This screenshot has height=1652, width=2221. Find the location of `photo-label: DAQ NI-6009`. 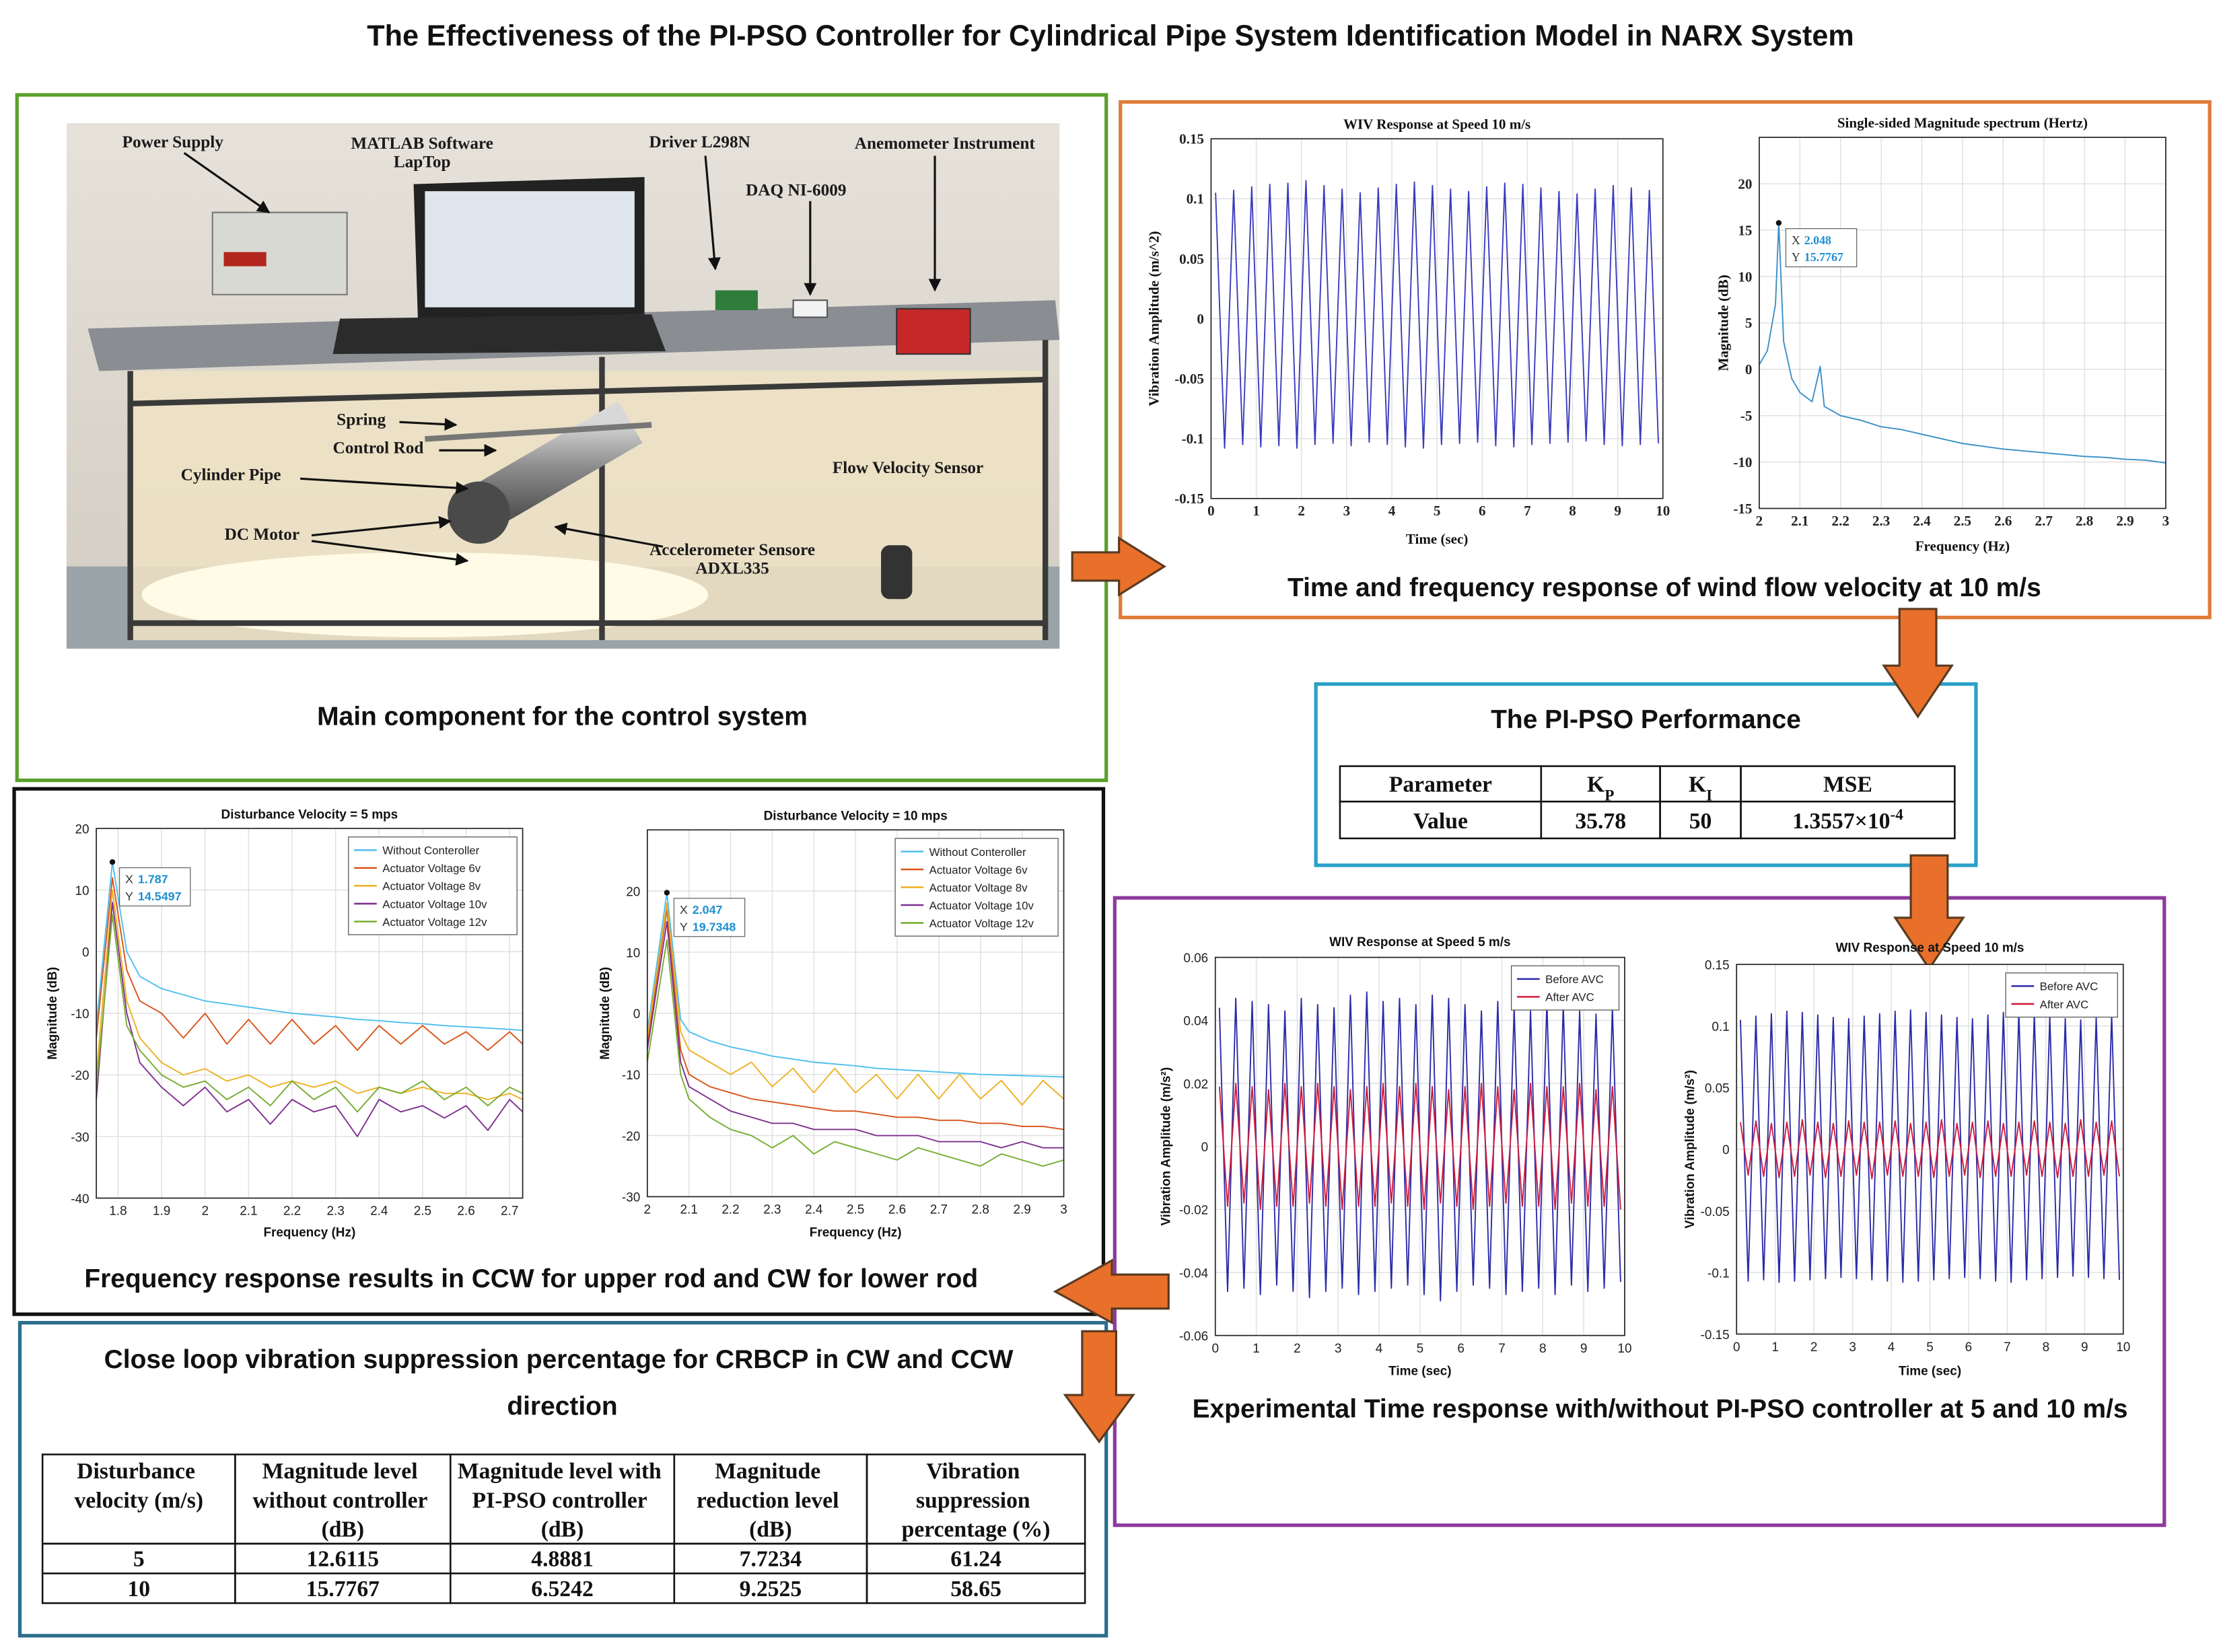

photo-label: DAQ NI-6009 is located at coordinates (796, 189).